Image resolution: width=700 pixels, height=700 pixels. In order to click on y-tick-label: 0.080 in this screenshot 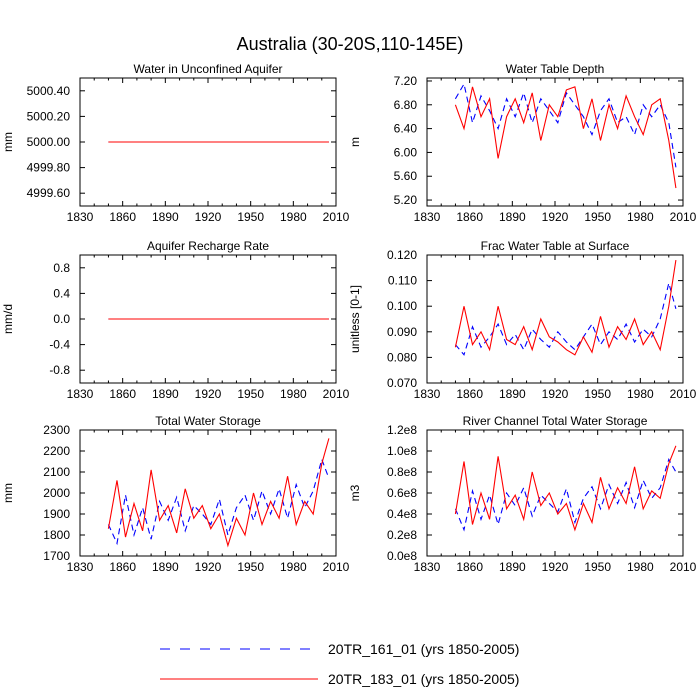, I will do `click(402, 357)`.